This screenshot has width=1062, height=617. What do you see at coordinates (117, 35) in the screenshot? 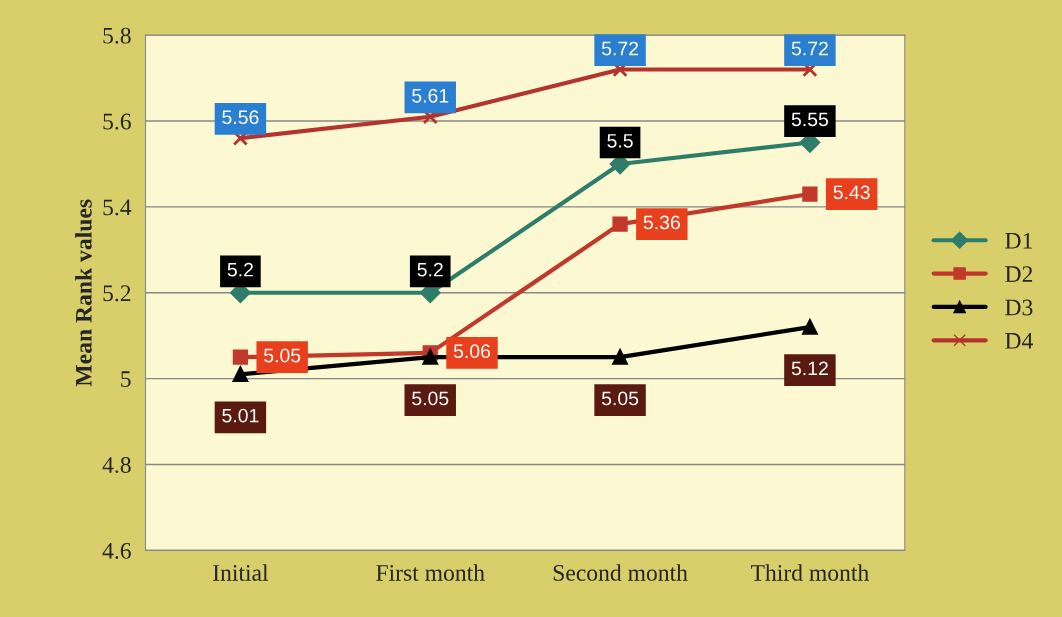
I see `y-tick-label: 5.8` at bounding box center [117, 35].